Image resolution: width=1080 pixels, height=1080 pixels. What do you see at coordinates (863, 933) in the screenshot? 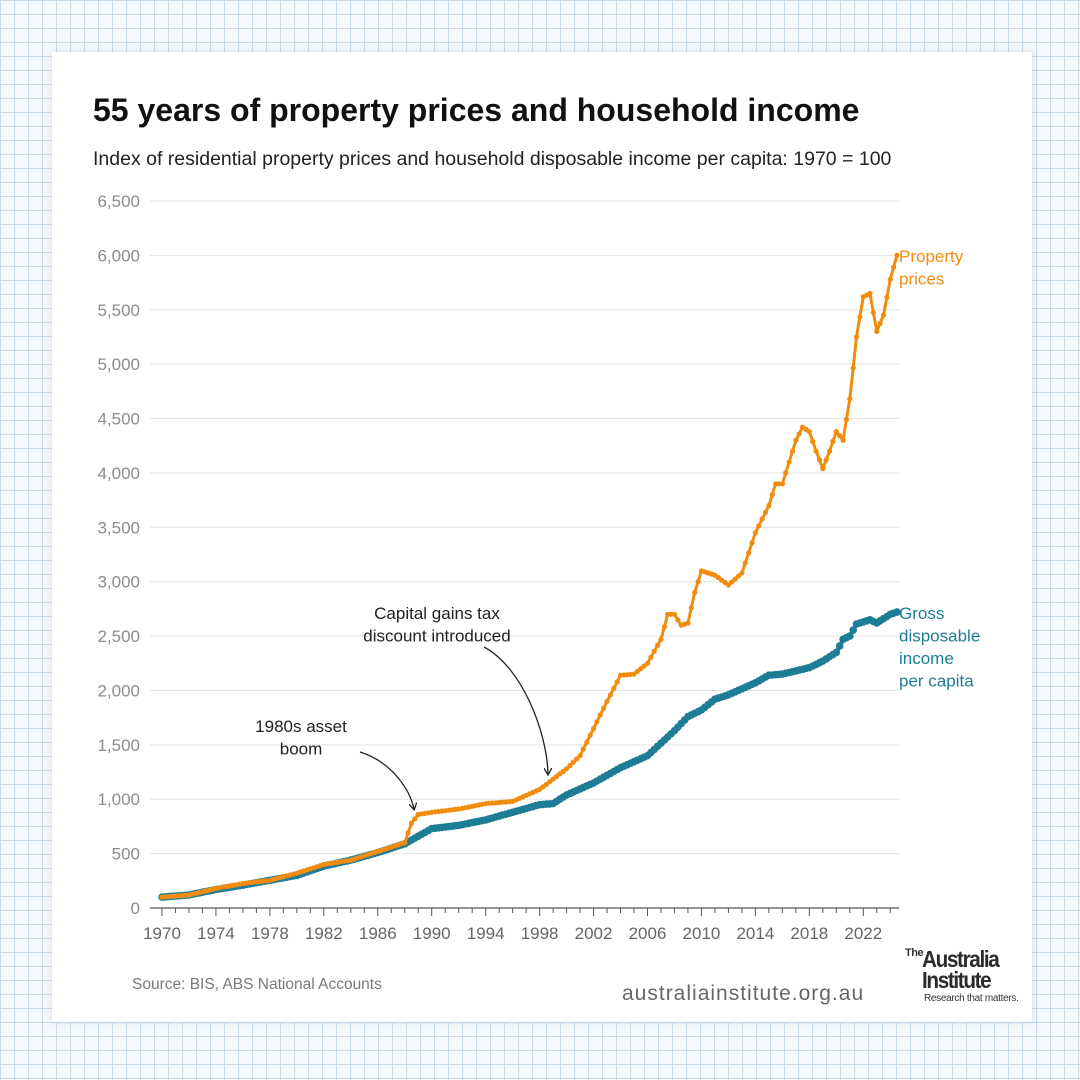
I see `x-tick-label: 2022` at bounding box center [863, 933].